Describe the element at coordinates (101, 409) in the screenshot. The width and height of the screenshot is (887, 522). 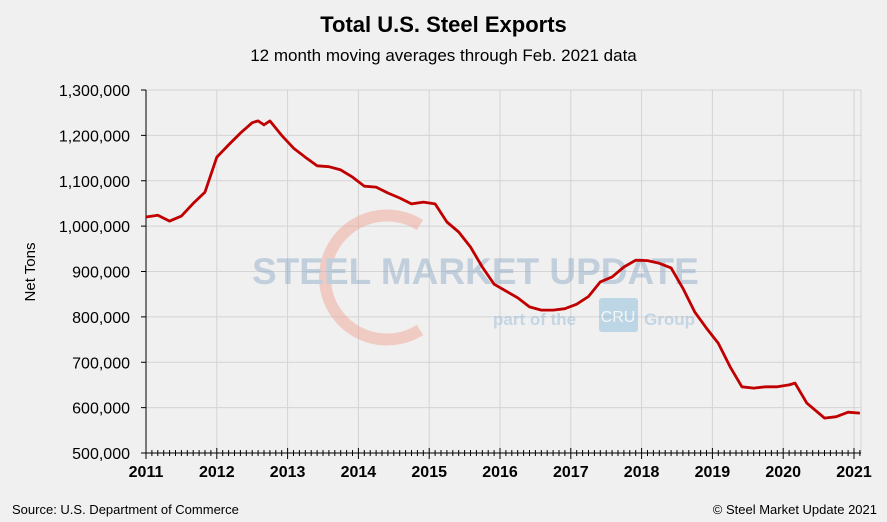
I see `y-tick-label: 600,000` at that location.